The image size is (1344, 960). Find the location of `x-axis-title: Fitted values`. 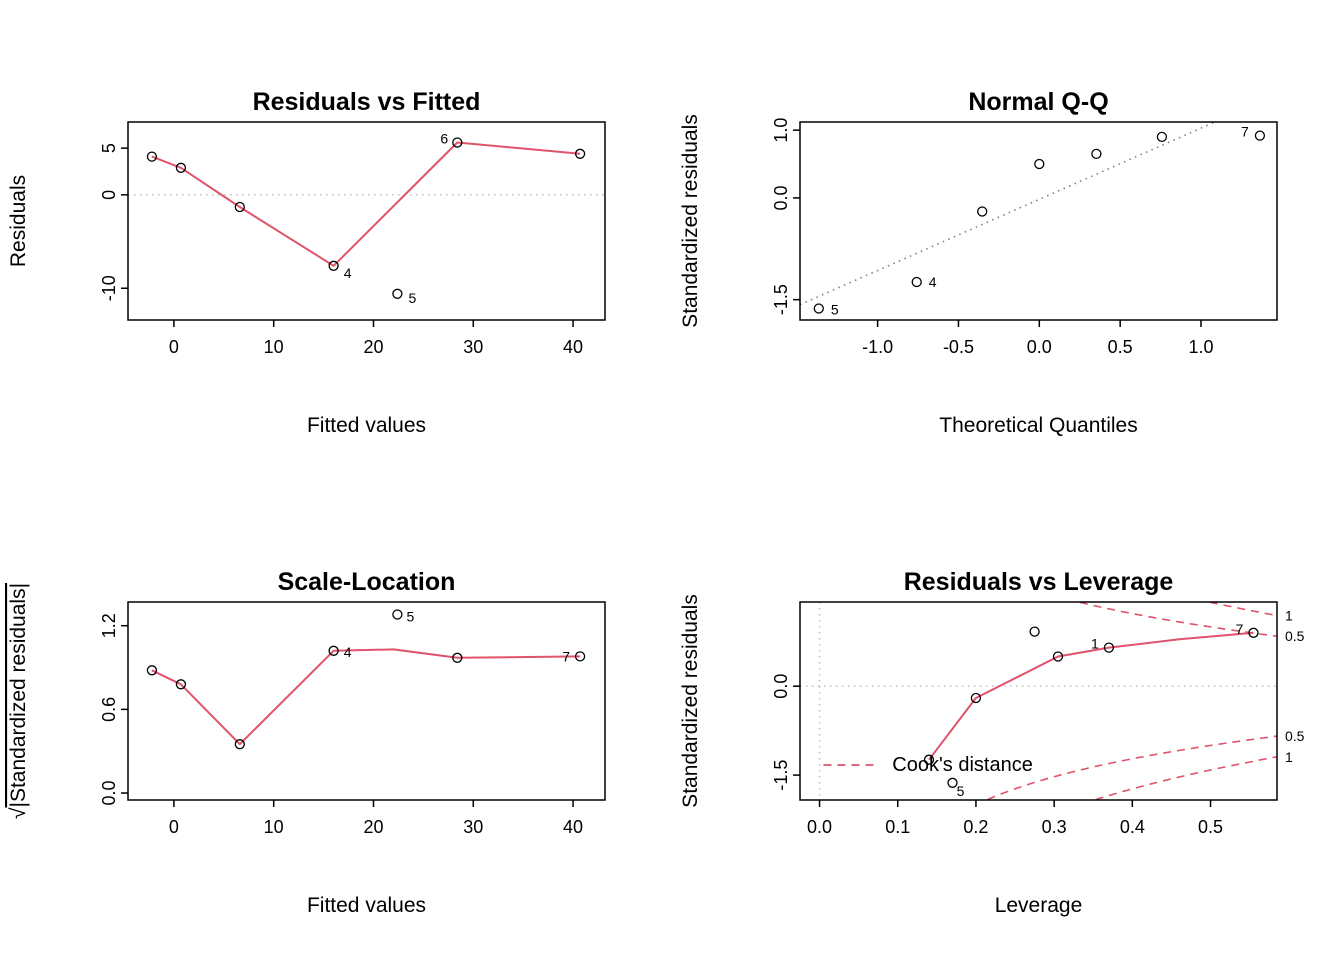

x-axis-title: Fitted values is located at coordinates (366, 905).